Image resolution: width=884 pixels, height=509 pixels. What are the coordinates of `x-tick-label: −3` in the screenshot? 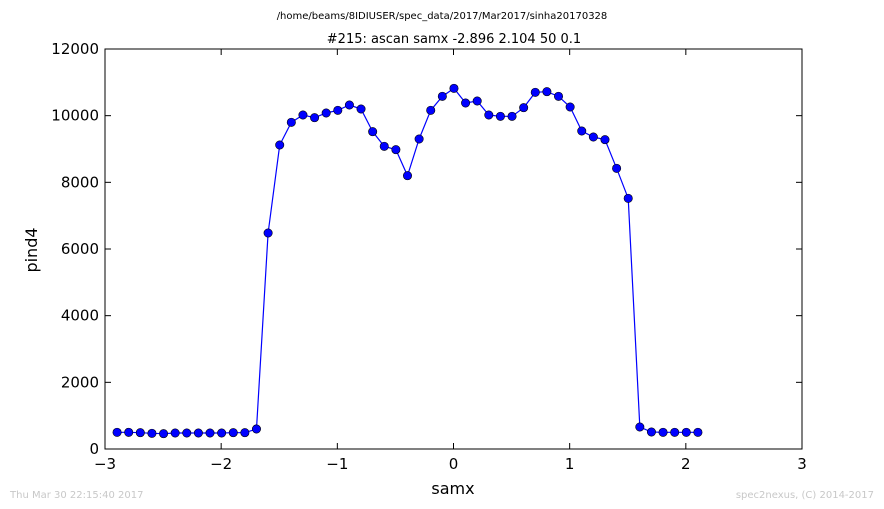 It's located at (105, 464).